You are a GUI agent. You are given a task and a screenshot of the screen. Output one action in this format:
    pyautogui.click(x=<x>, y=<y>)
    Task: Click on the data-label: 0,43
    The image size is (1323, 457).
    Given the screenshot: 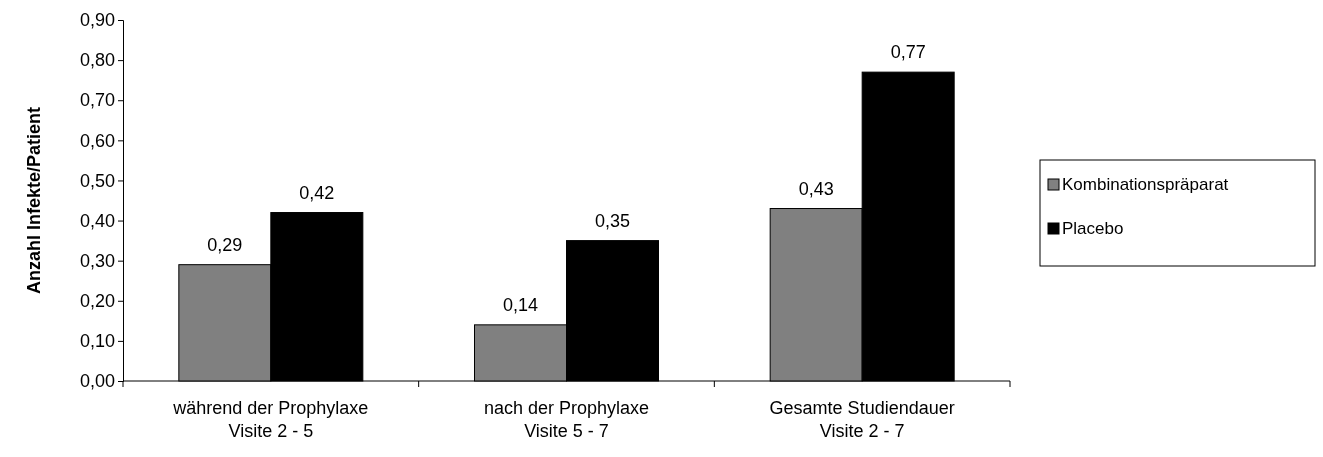 What is the action you would take?
    pyautogui.click(x=816, y=188)
    